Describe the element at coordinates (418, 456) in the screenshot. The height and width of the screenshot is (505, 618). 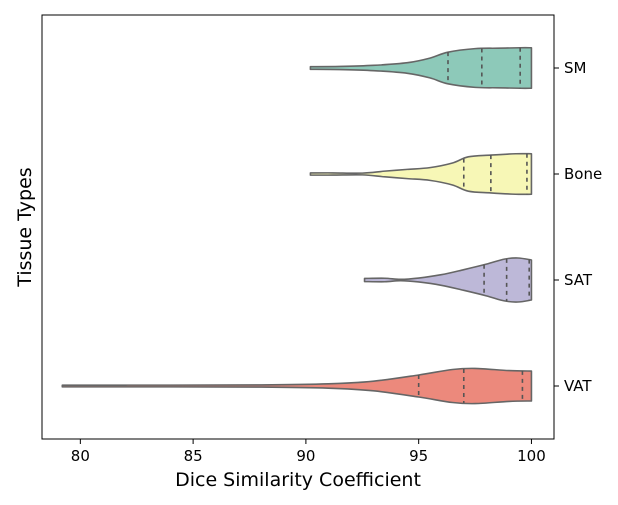
I see `x-tick-label: 95` at that location.